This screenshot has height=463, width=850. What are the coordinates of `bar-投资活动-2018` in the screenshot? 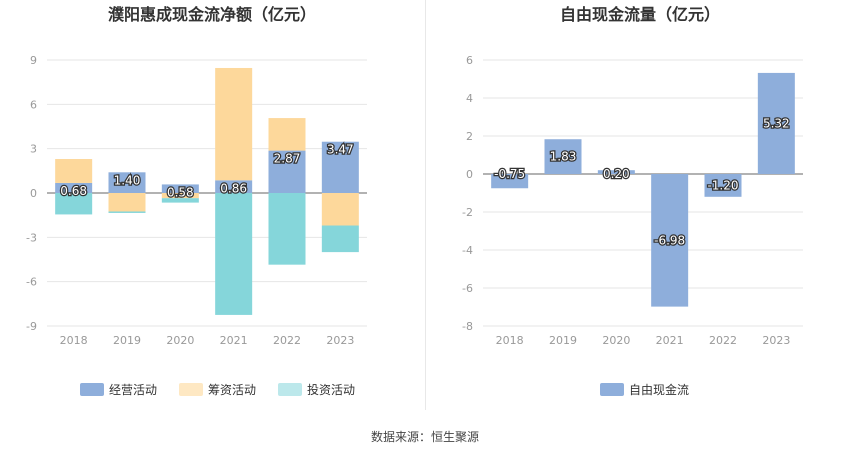 It's located at (74, 204).